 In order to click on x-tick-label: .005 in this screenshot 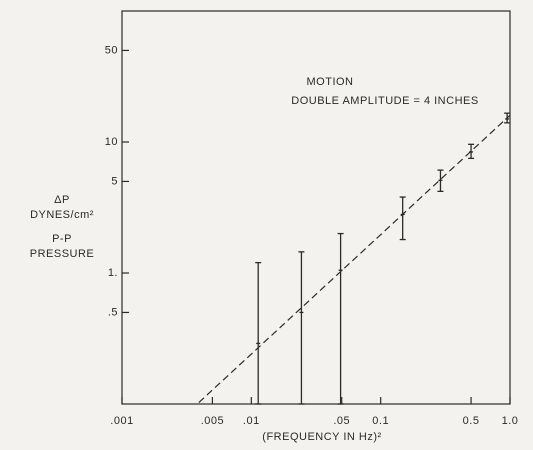, I will do `click(212, 421)`.